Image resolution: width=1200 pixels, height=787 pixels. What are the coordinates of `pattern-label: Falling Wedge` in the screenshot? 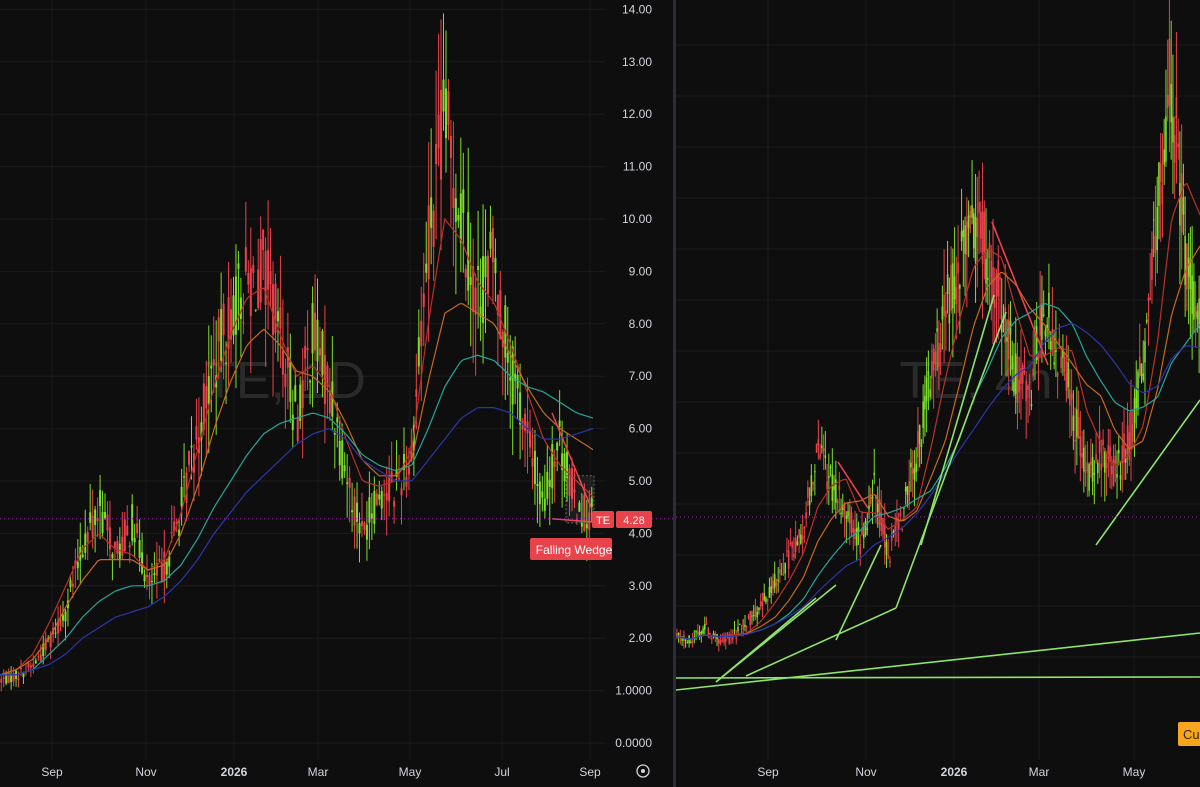 It's located at (571, 549).